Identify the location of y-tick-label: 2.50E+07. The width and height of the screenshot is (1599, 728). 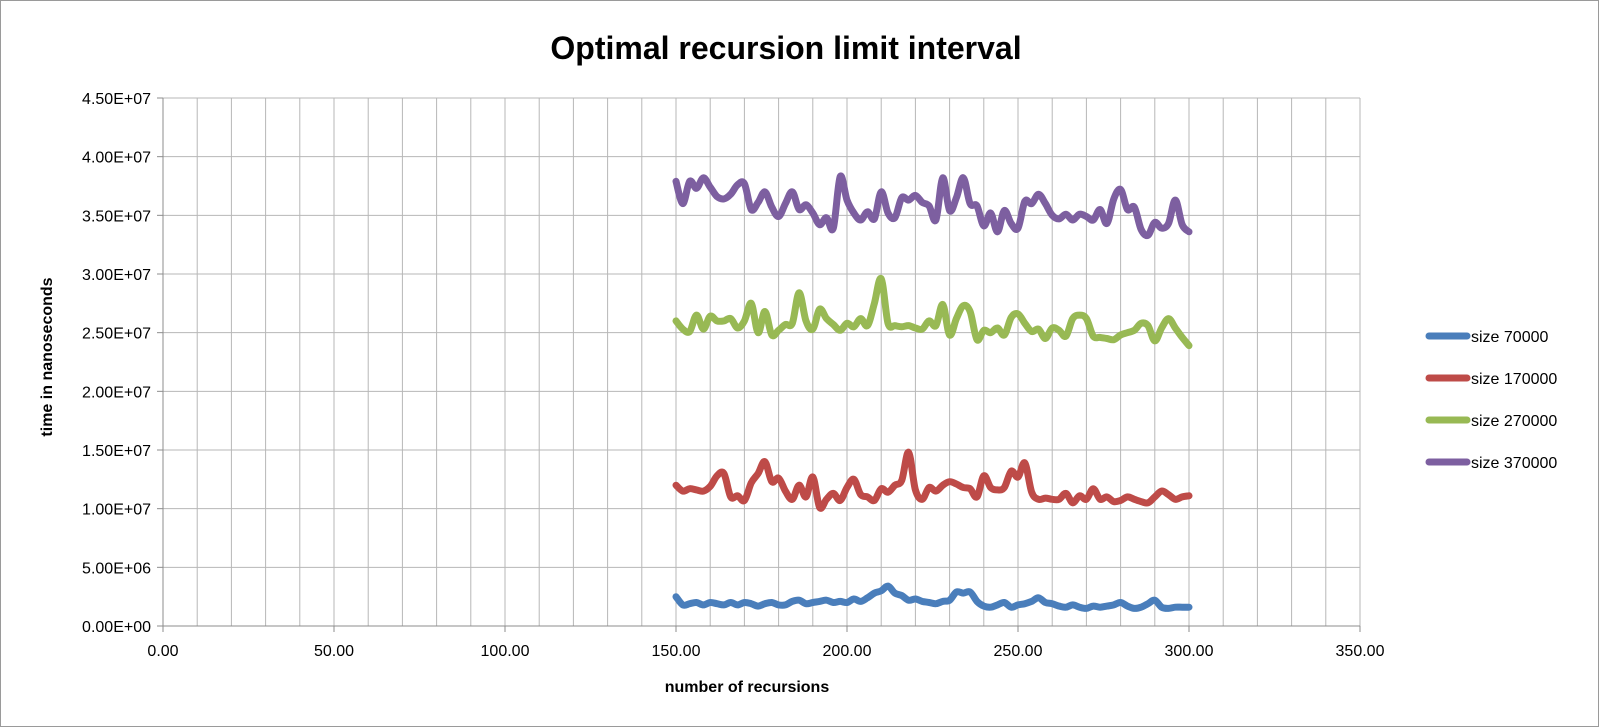
(116, 334).